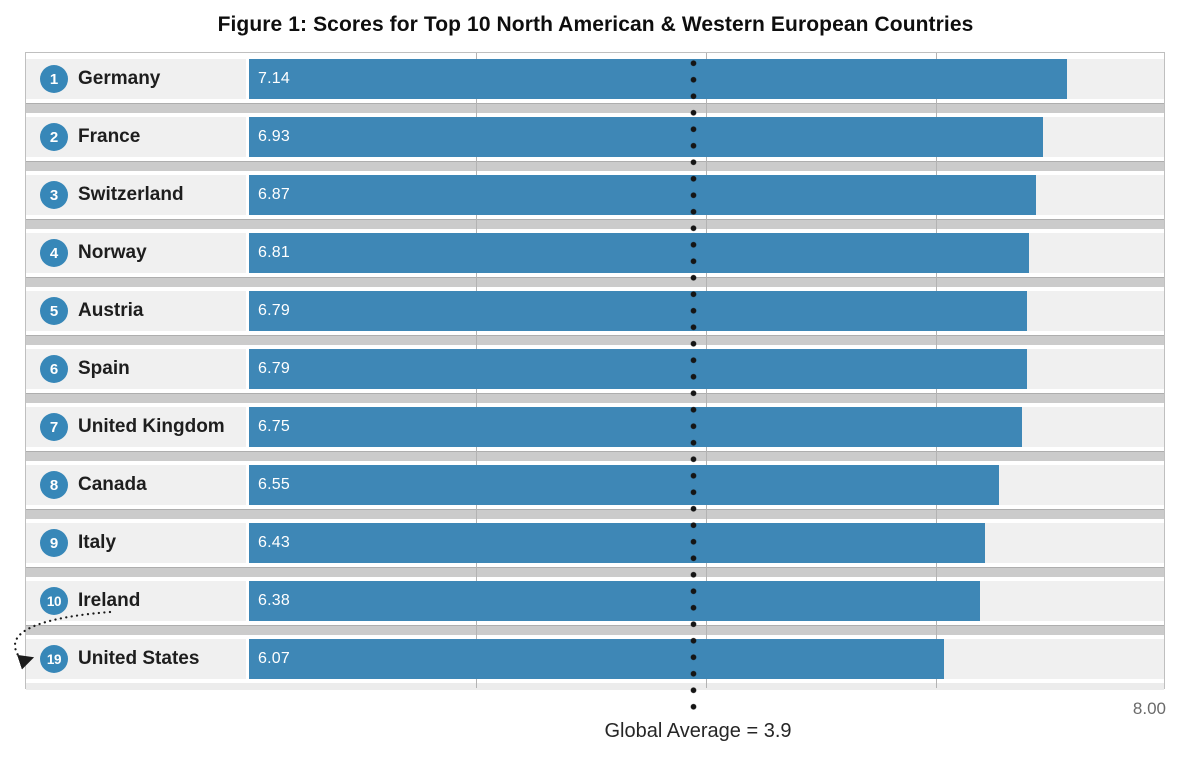 This screenshot has height=766, width=1200. Describe the element at coordinates (646, 137) in the screenshot. I see `score-bar: 6.93` at that location.